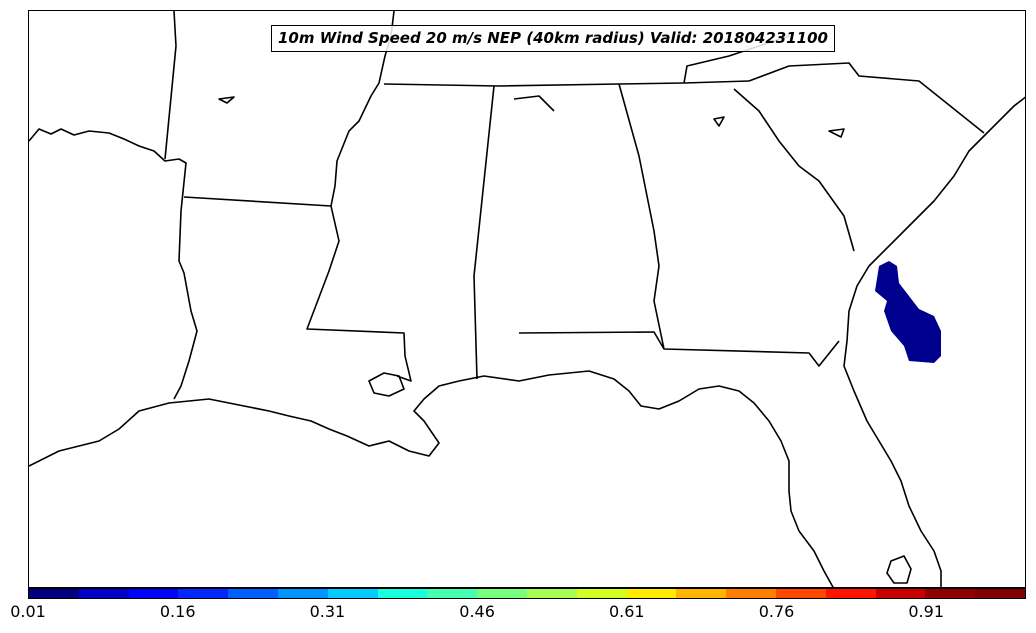 The image size is (1036, 633). I want to click on georgia-sc-border, so click(794, 170).